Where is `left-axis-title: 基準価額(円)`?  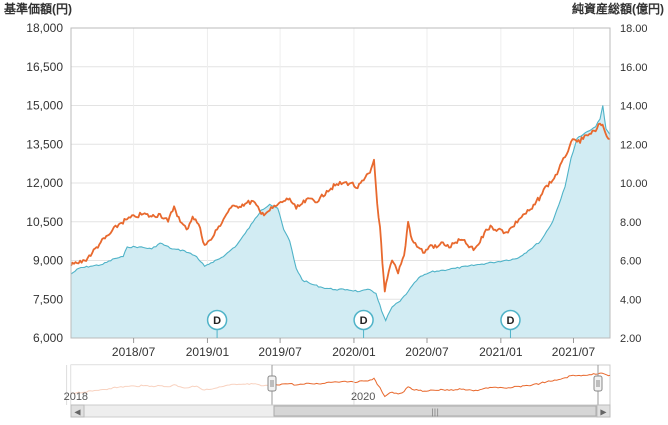
left-axis-title: 基準価額(円) is located at coordinates (37, 8).